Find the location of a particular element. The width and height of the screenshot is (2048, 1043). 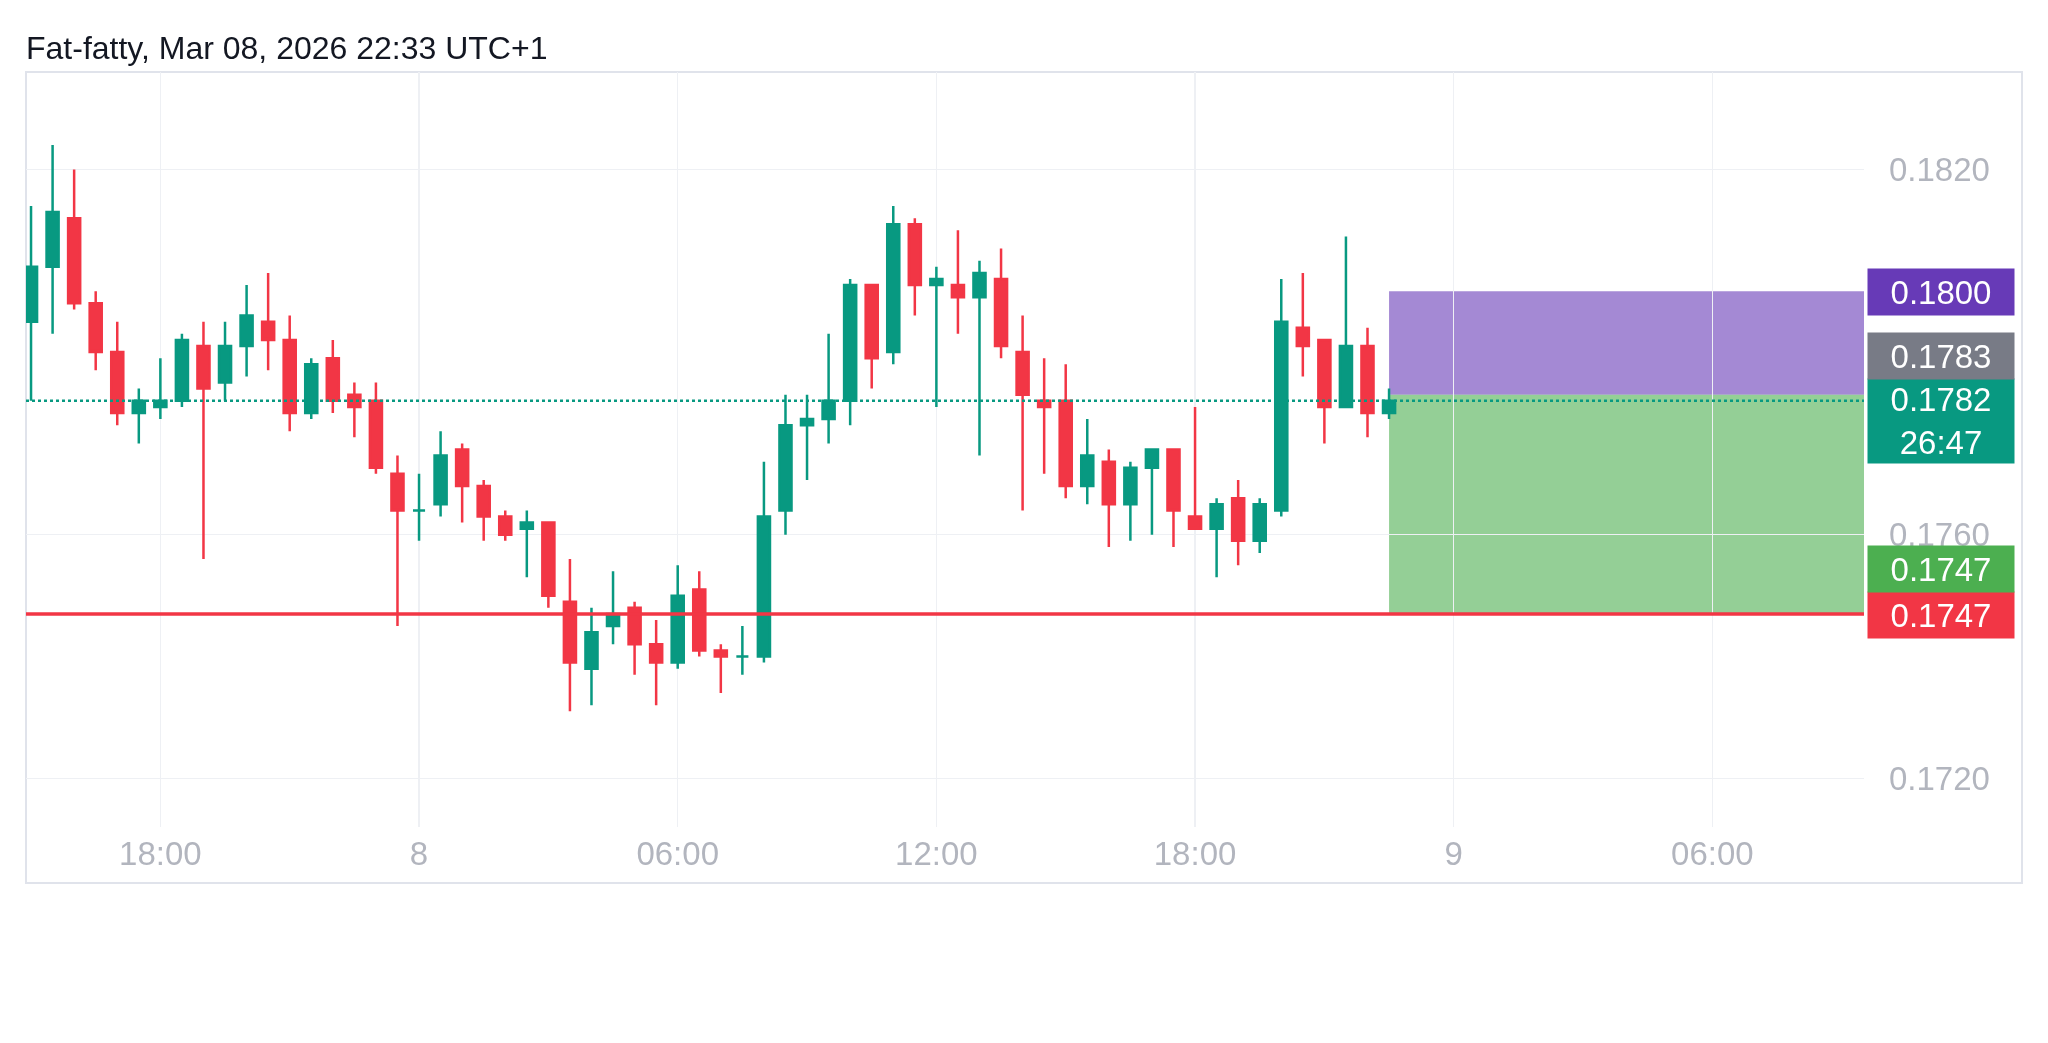

x-tick-label: 9 is located at coordinates (1453, 853).